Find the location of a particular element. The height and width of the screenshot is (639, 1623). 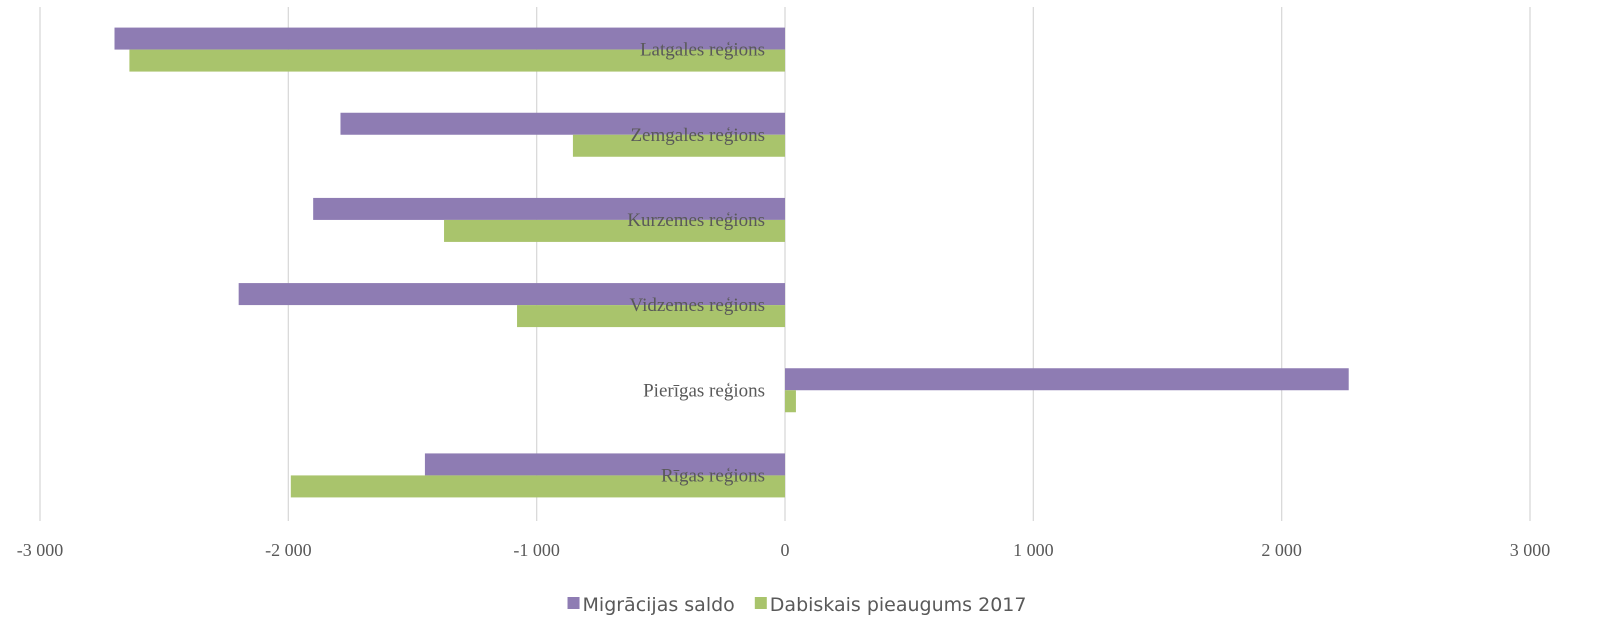

x-tick-label: -2 000 is located at coordinates (288, 550).